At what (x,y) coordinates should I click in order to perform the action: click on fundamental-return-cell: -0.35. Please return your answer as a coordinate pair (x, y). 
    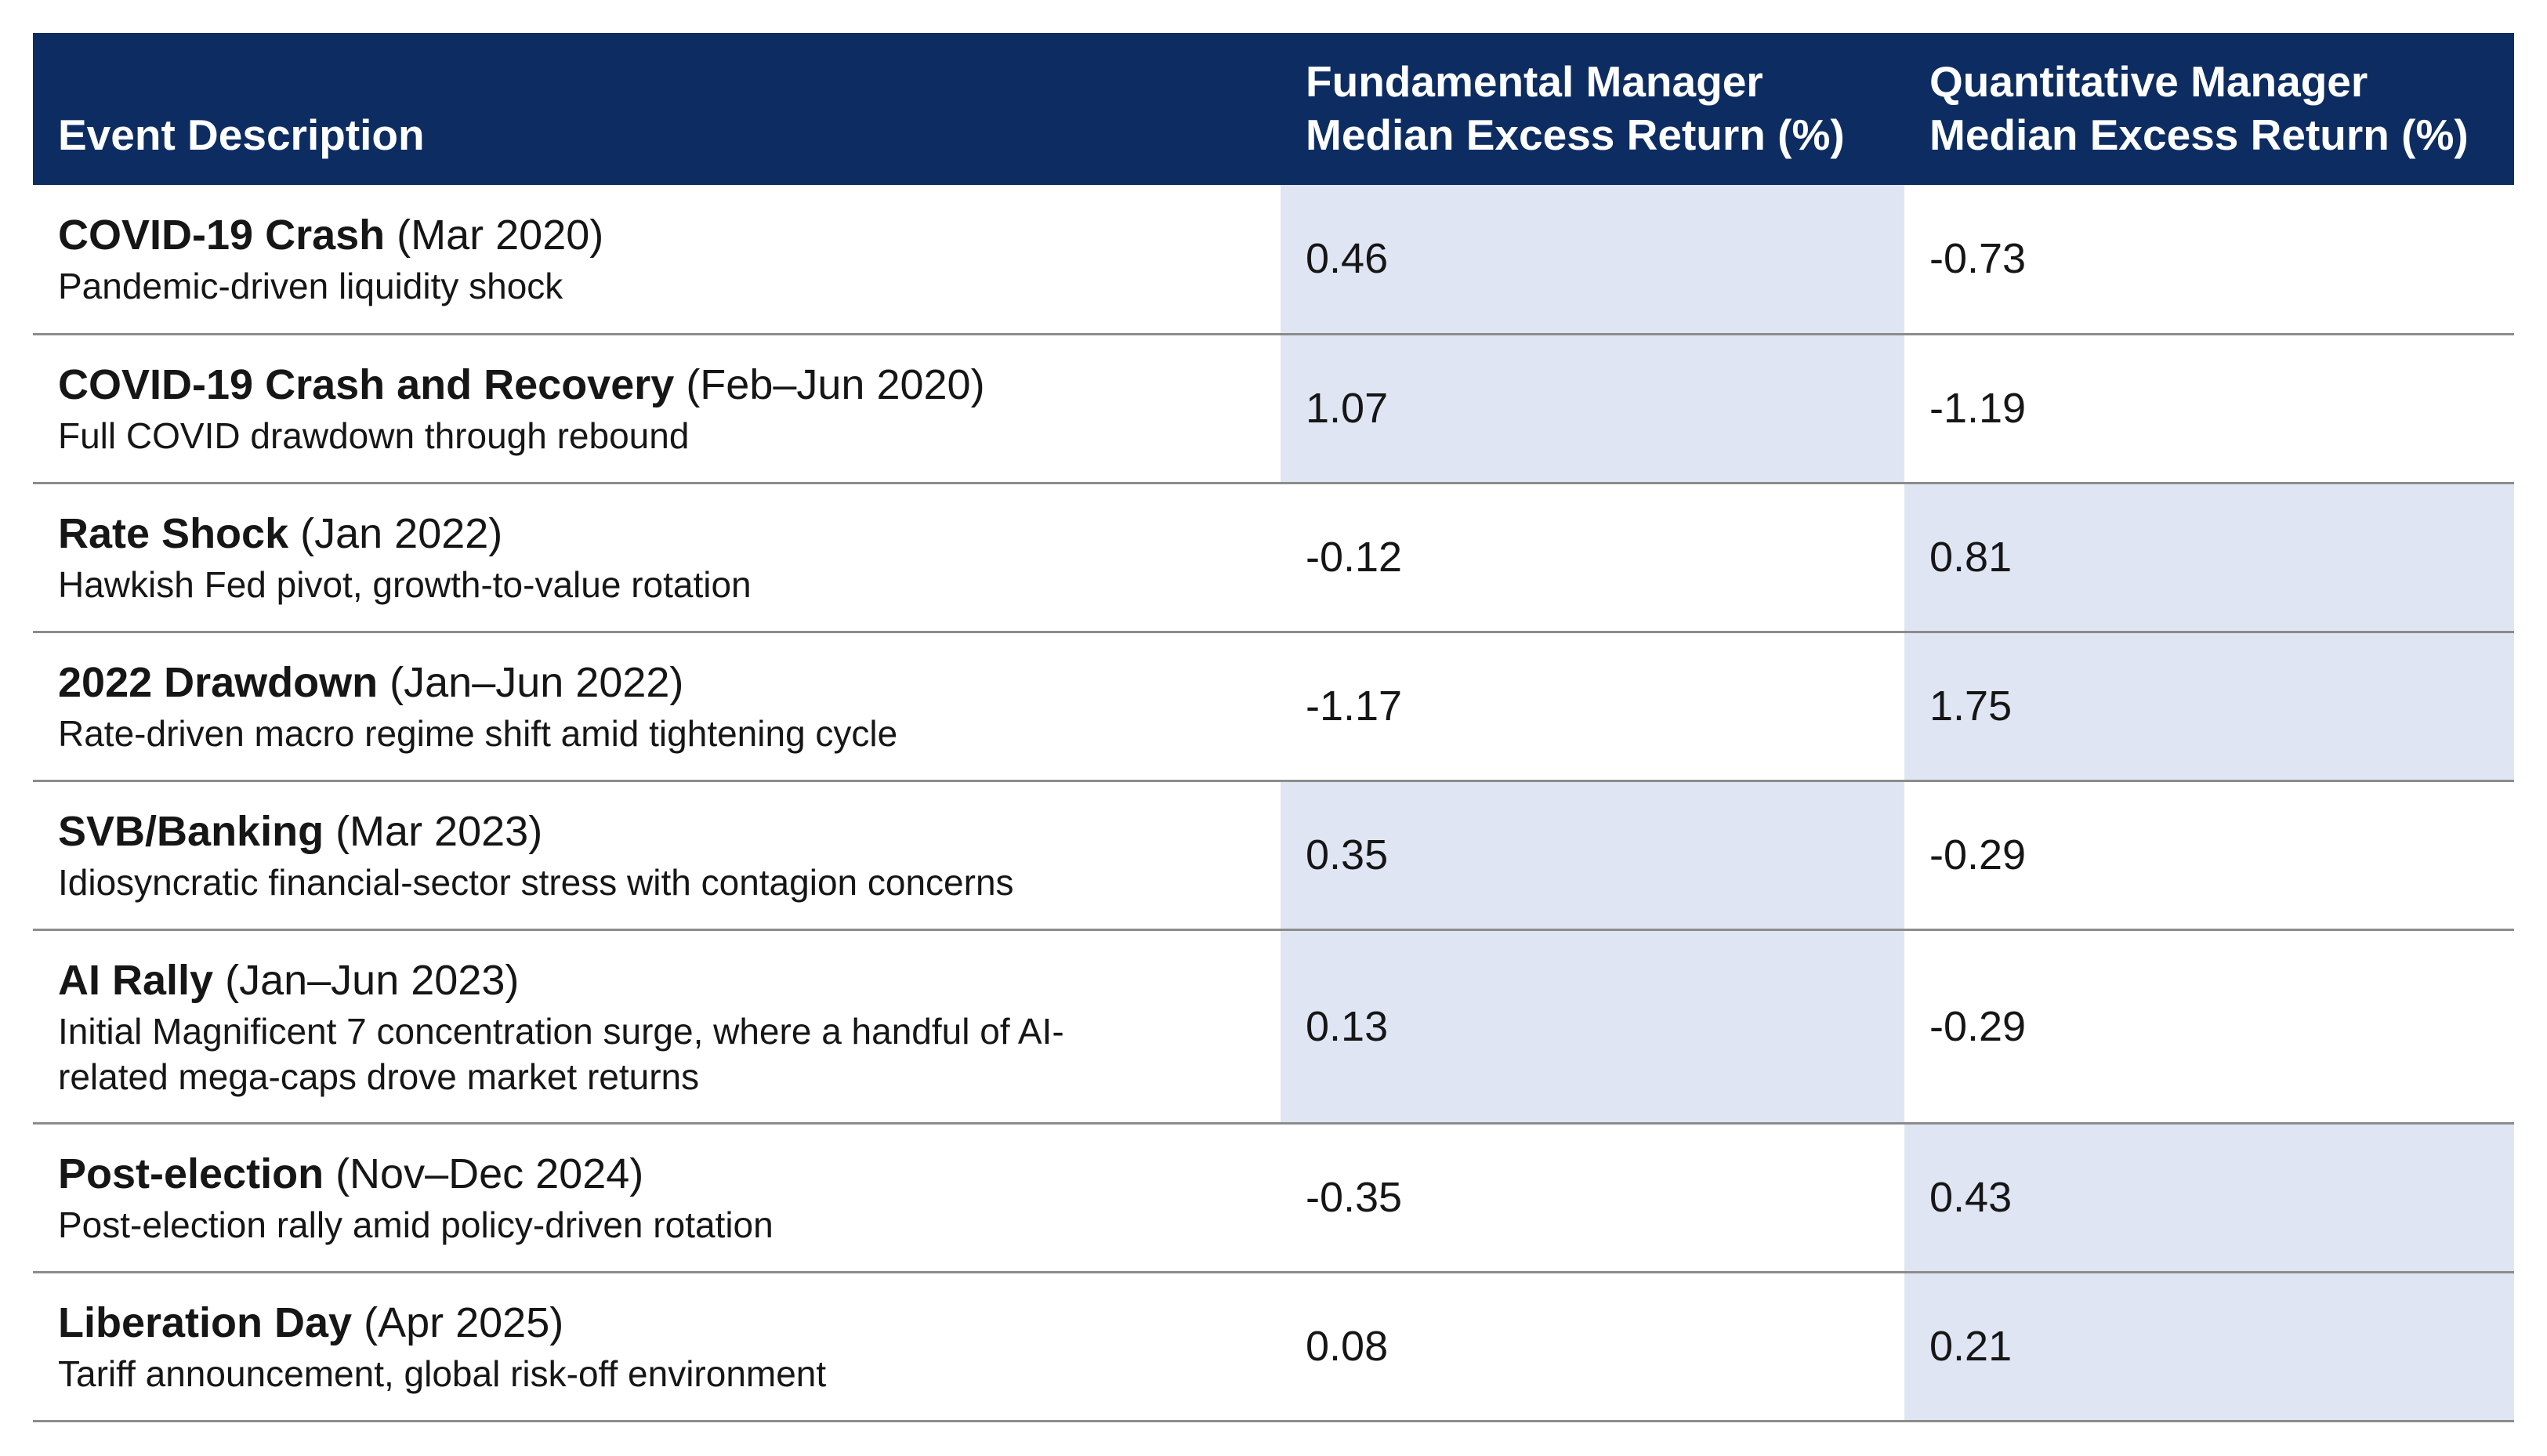
    Looking at the image, I should click on (1592, 1198).